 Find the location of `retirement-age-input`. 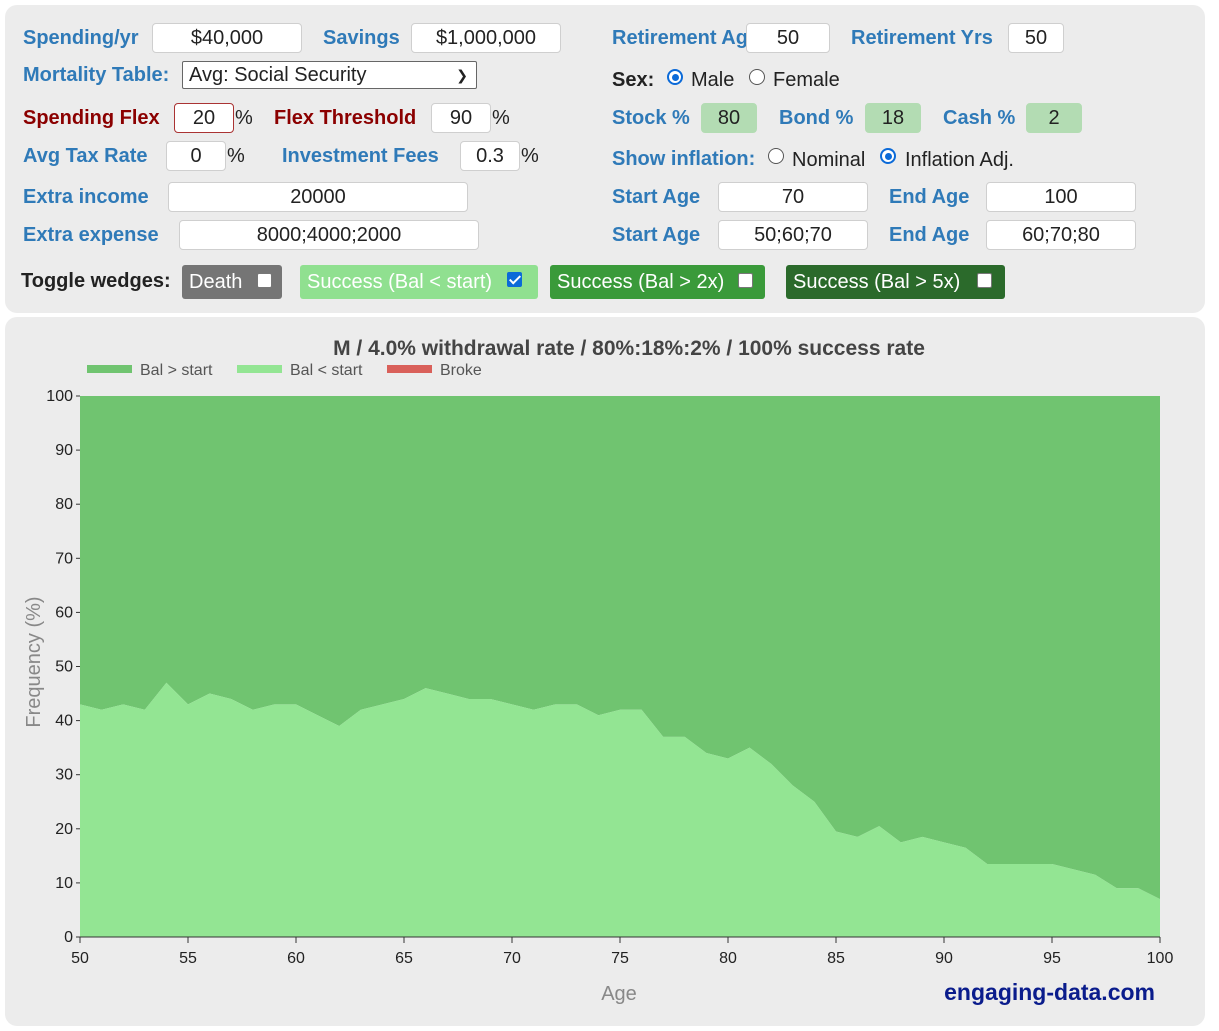

retirement-age-input is located at coordinates (788, 38).